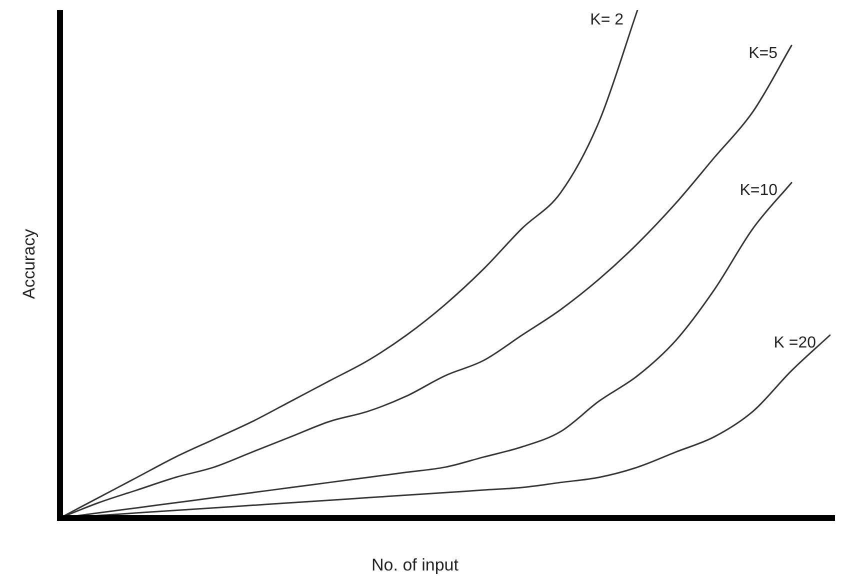 The image size is (844, 588). What do you see at coordinates (415, 565) in the screenshot?
I see `x-axis-title: No. of input` at bounding box center [415, 565].